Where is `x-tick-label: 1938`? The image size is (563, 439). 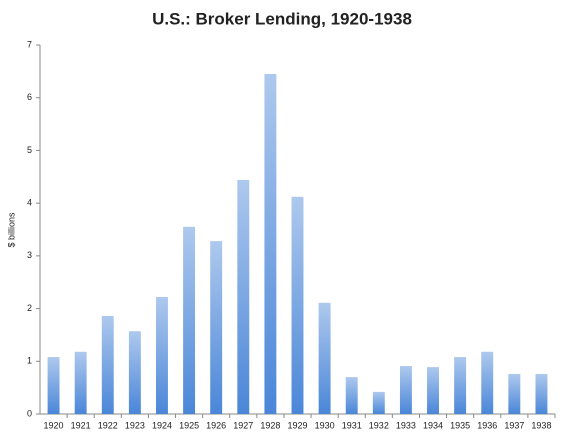 x-tick-label: 1938 is located at coordinates (541, 425).